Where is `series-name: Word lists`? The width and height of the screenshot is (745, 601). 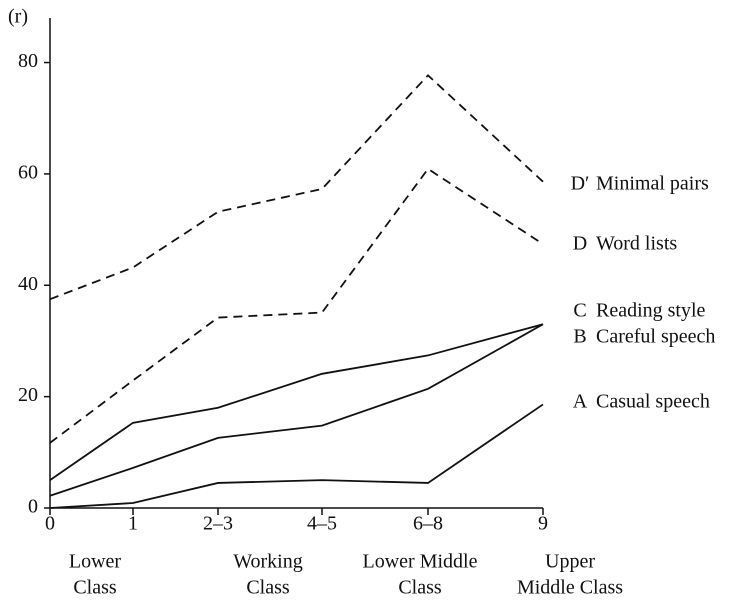
series-name: Word lists is located at coordinates (636, 244).